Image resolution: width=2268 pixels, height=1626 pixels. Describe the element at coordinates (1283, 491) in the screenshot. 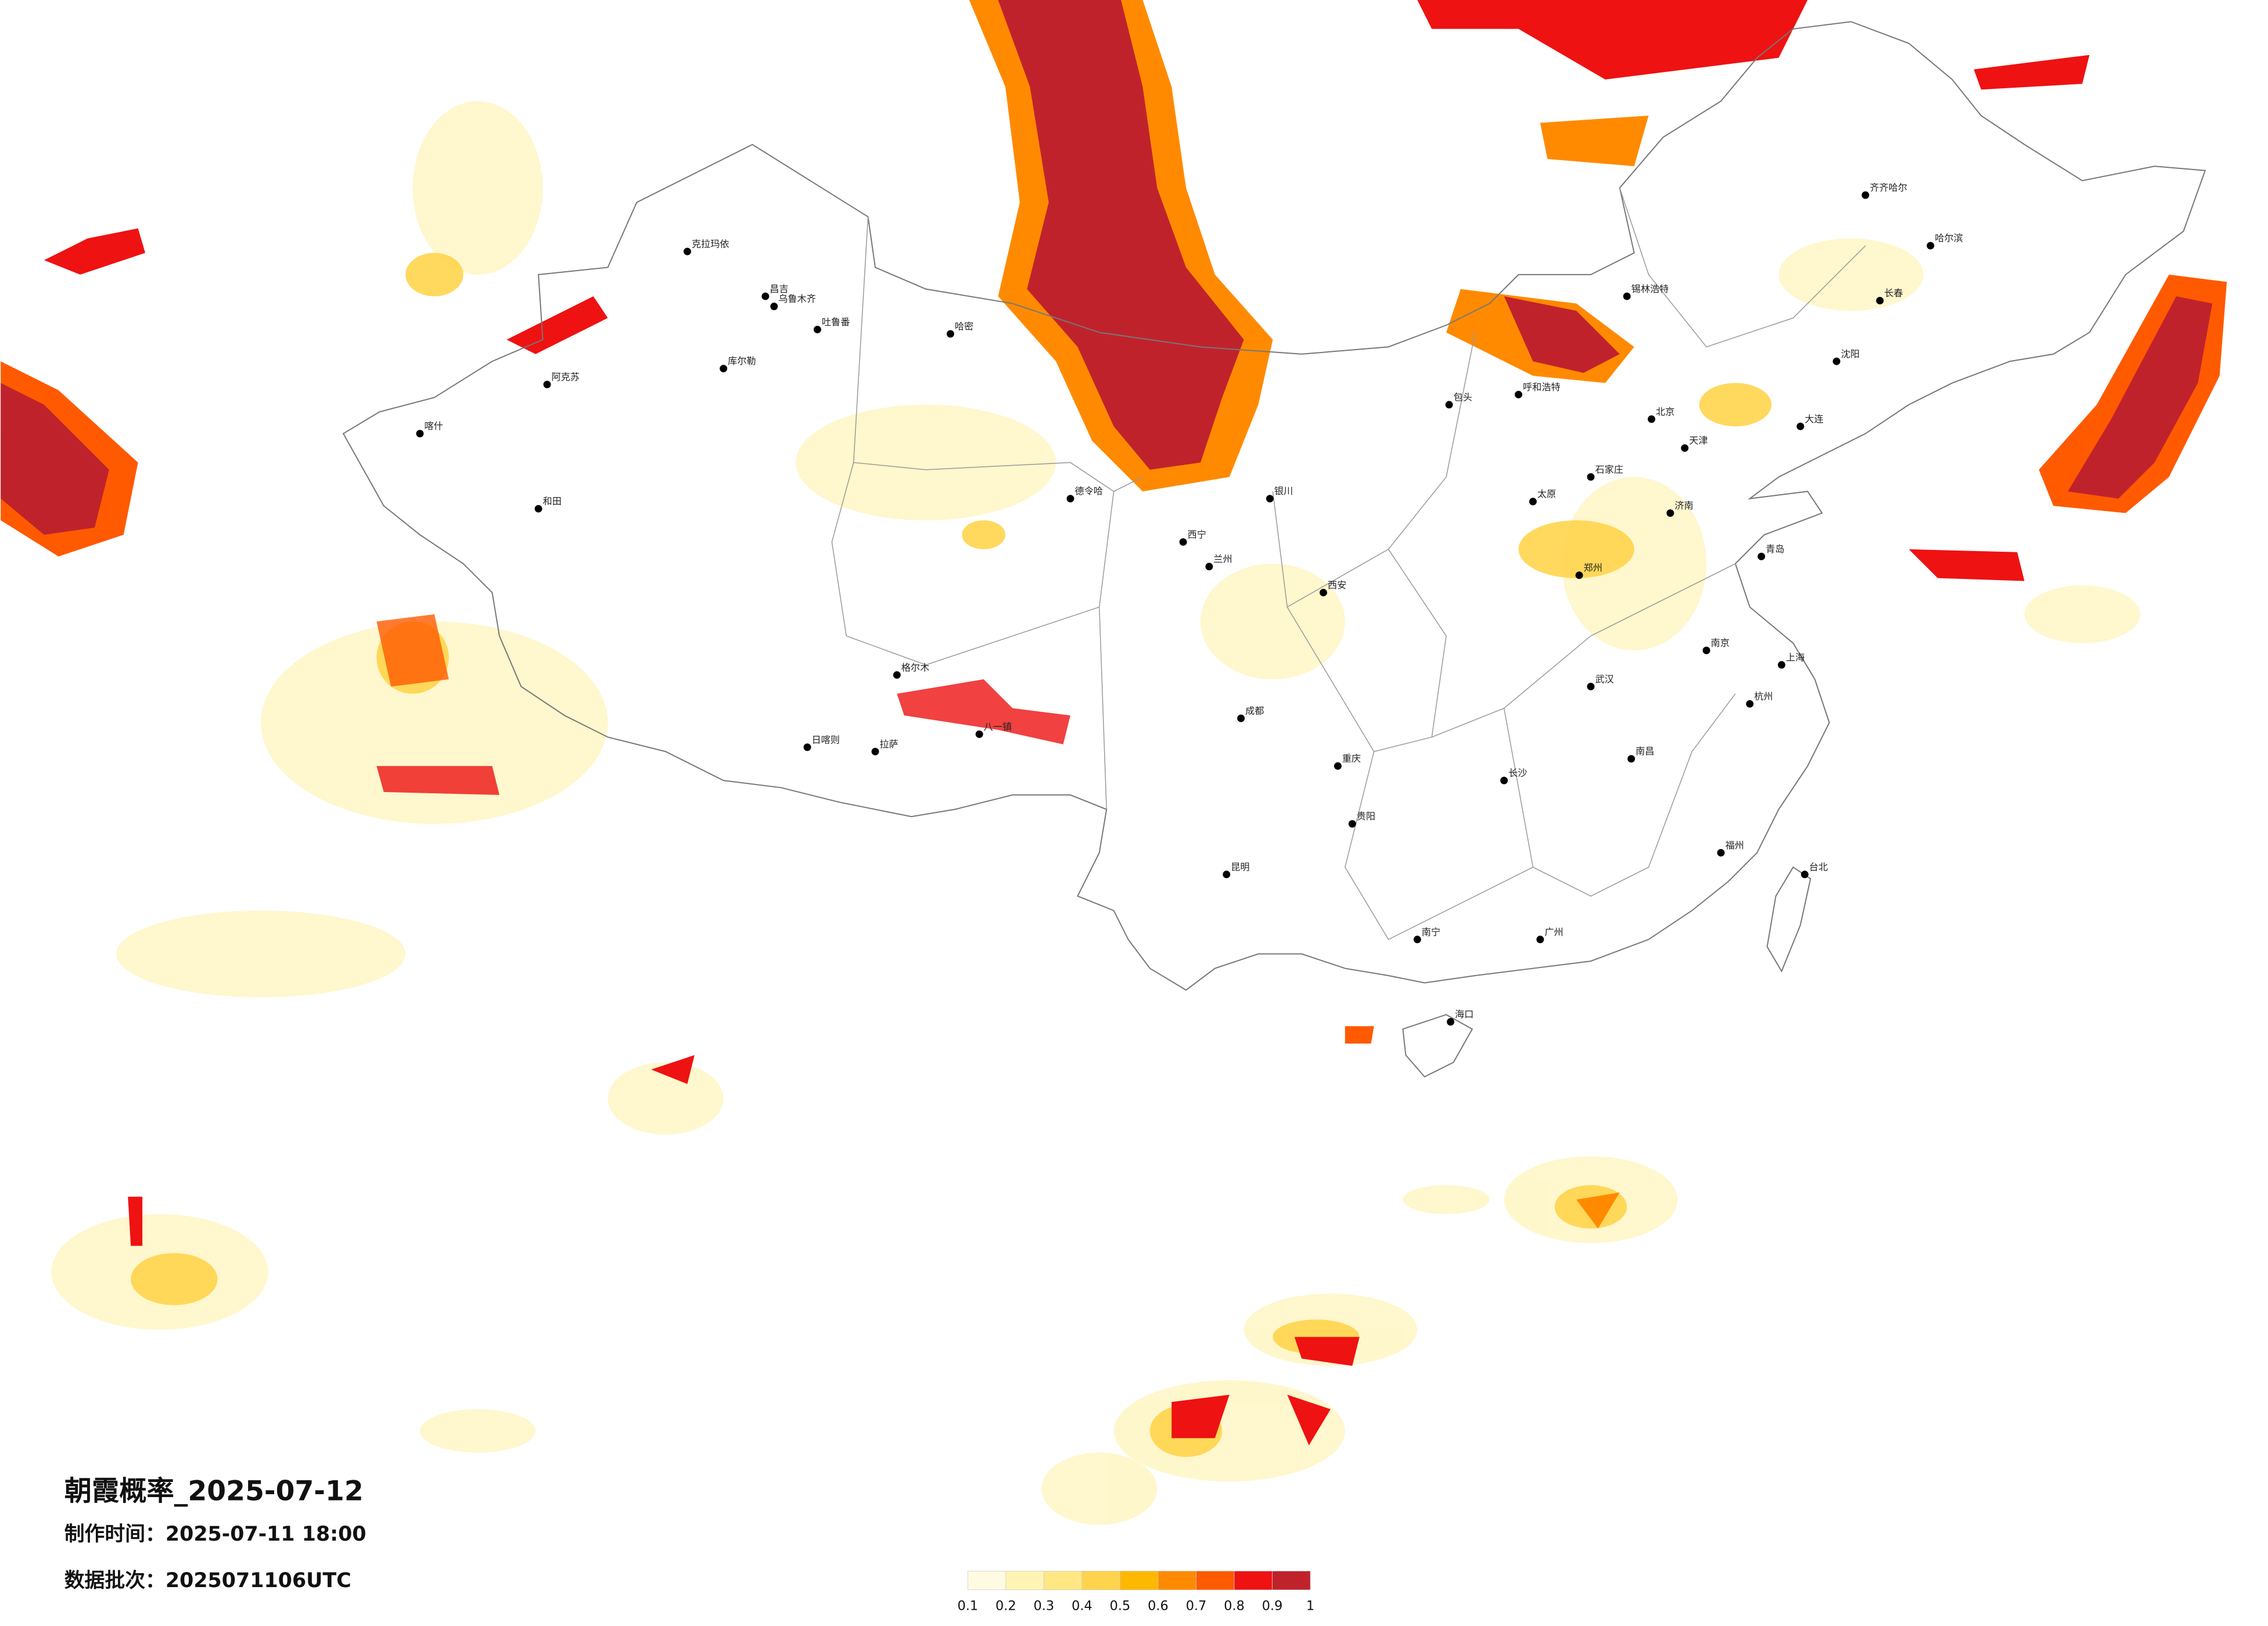

I see `city-label: 银川` at that location.